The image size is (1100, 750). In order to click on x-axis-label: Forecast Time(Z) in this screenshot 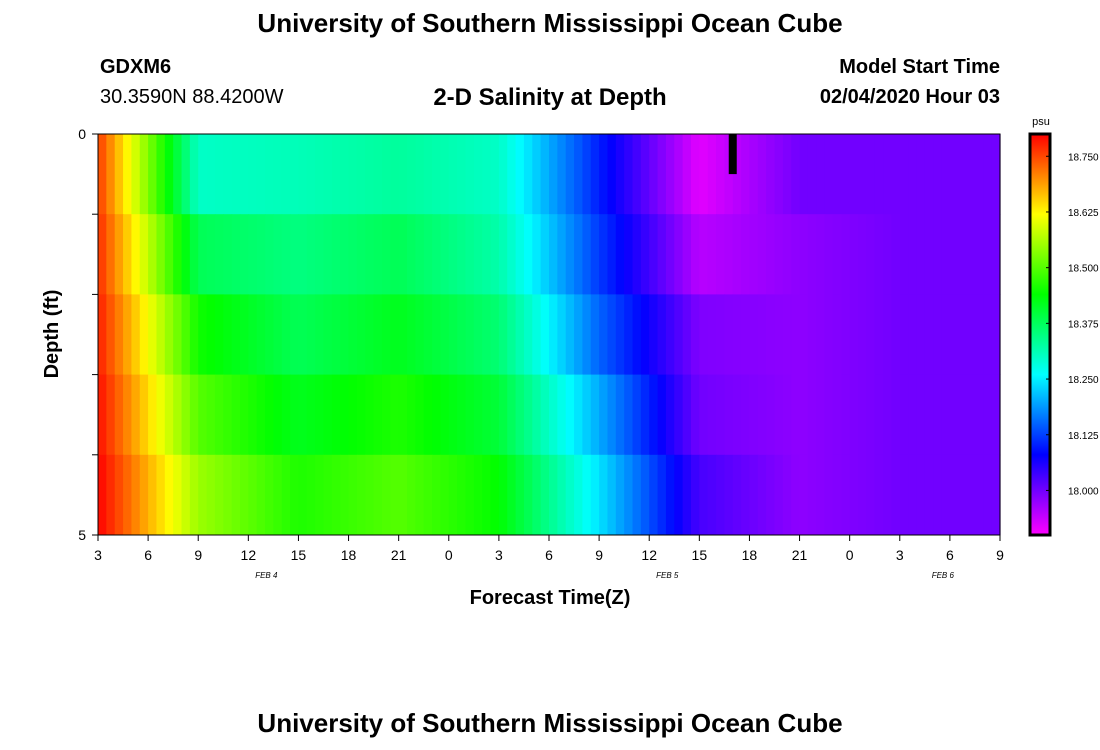, I will do `click(550, 598)`.